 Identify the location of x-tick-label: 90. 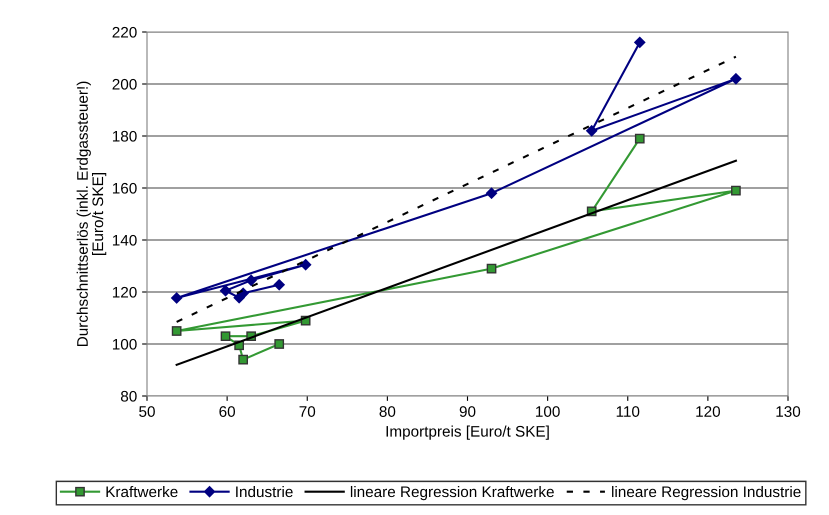
(468, 411).